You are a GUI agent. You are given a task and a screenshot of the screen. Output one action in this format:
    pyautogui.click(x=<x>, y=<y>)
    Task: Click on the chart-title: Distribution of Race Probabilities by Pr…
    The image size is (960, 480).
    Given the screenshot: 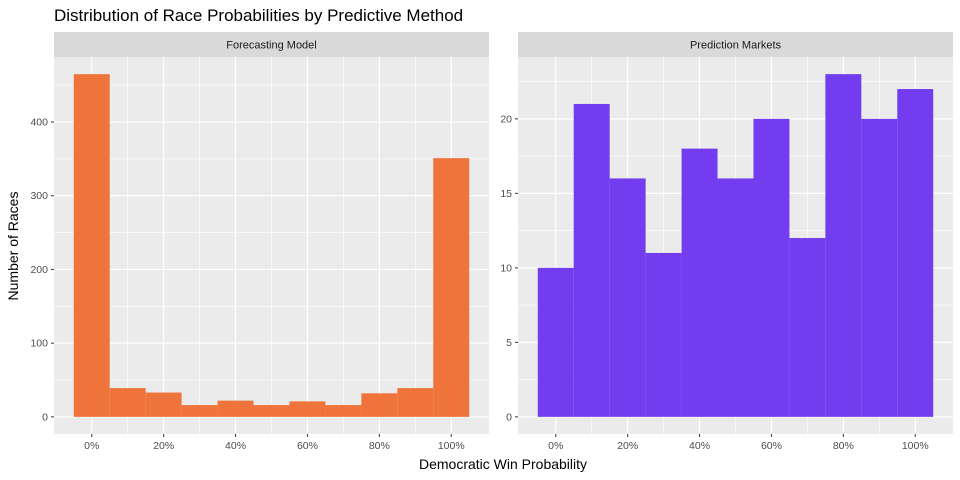 What is the action you would take?
    pyautogui.click(x=258, y=15)
    